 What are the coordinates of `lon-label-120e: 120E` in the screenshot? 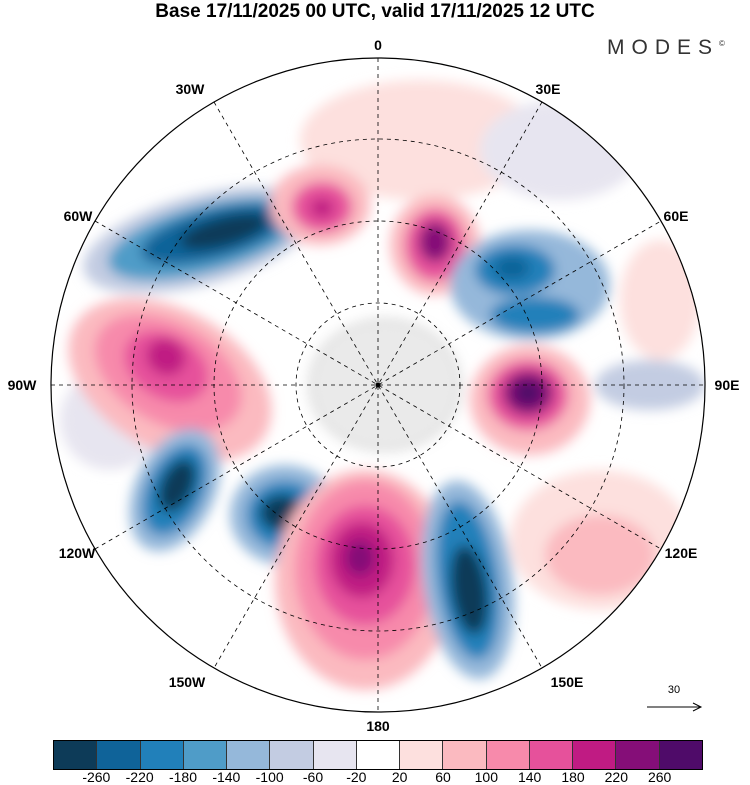 It's located at (681, 553).